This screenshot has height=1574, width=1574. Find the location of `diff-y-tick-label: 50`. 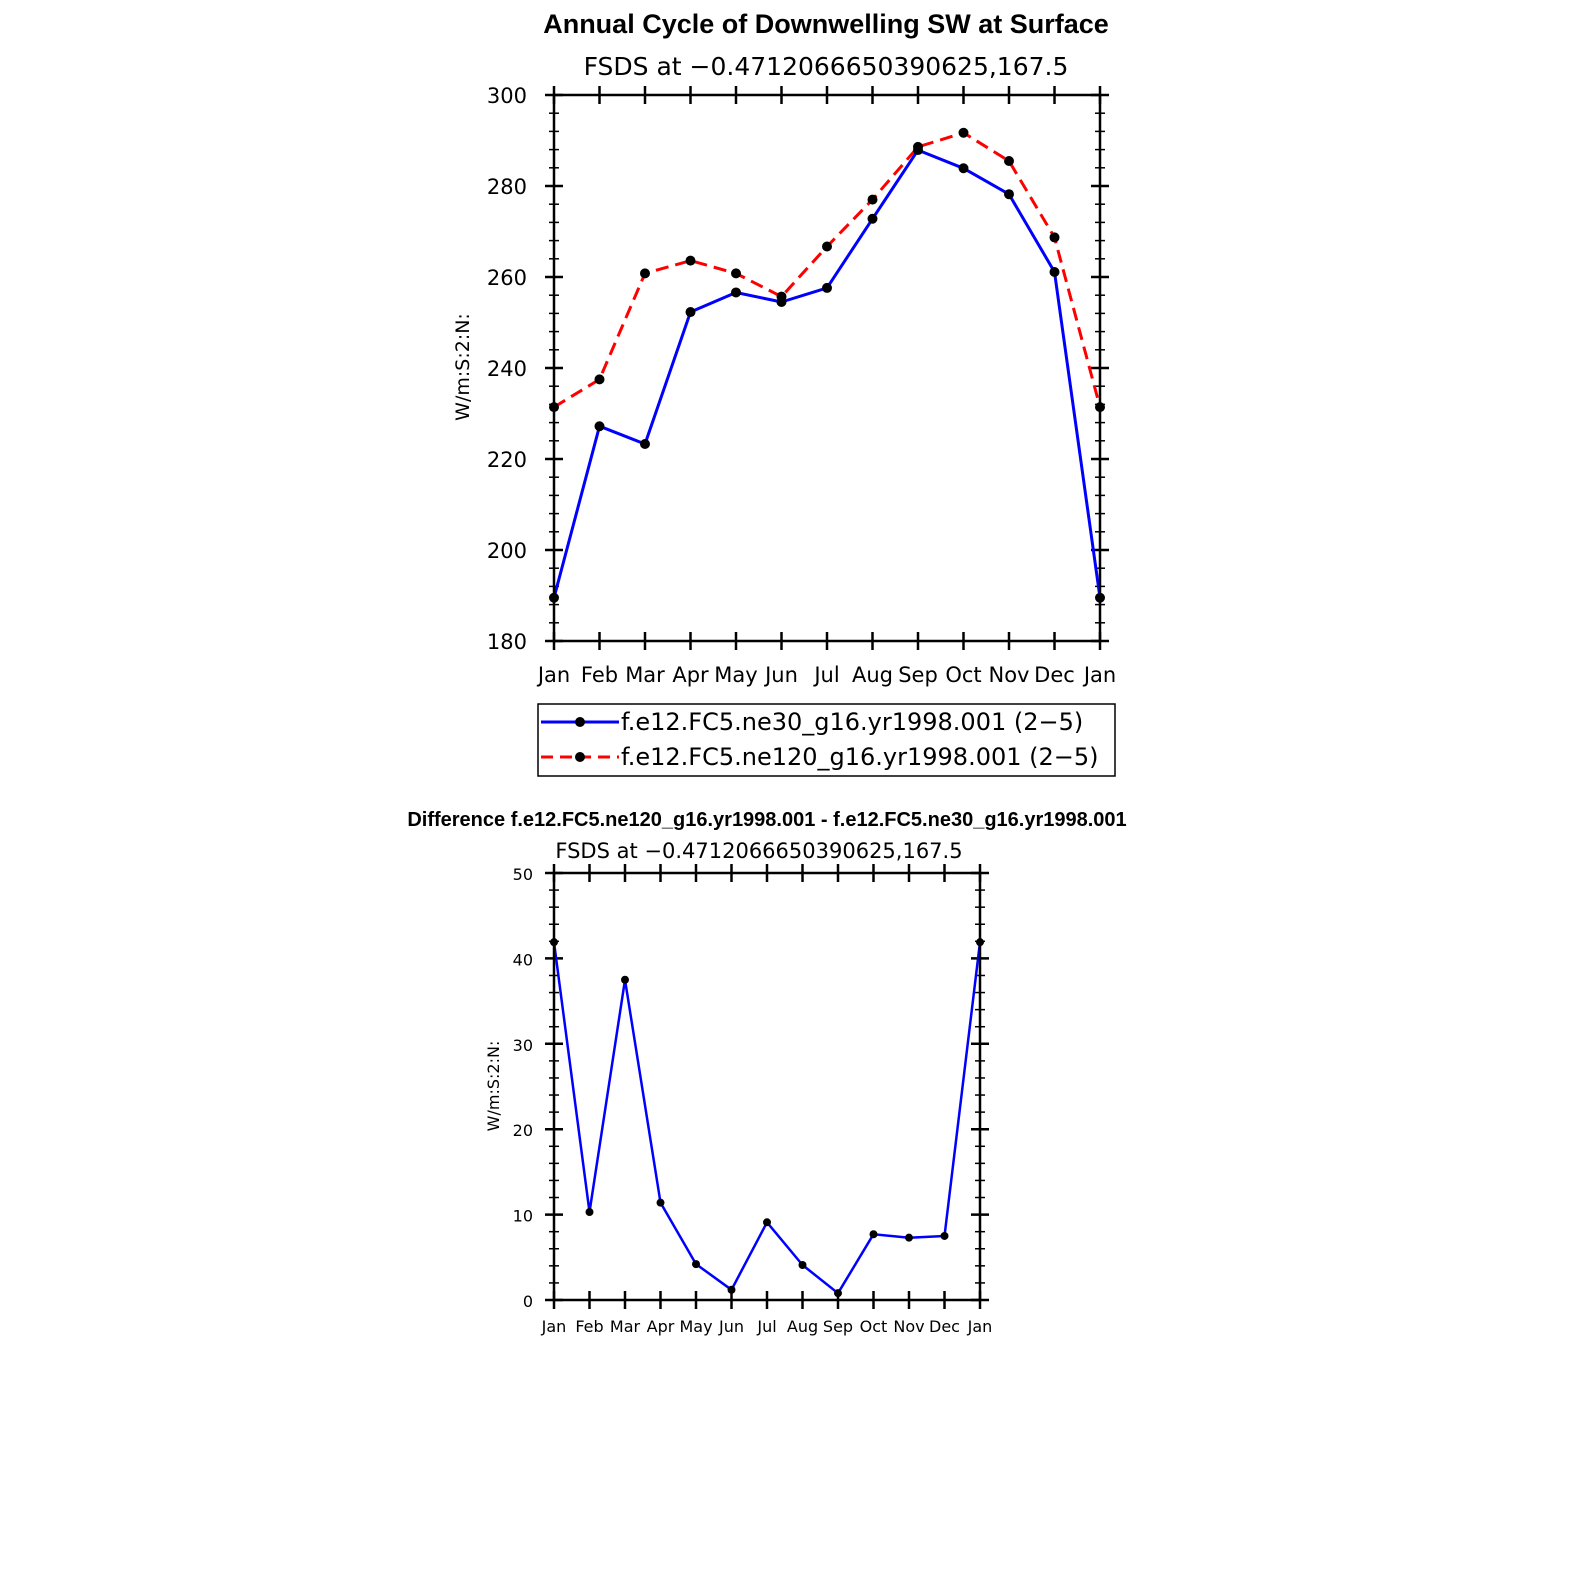

diff-y-tick-label: 50 is located at coordinates (523, 874).